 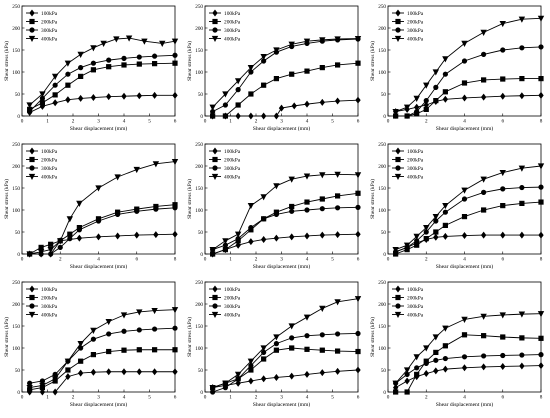 What do you see at coordinates (232, 40) in the screenshot?
I see `legend-label: 400kPa` at bounding box center [232, 40].